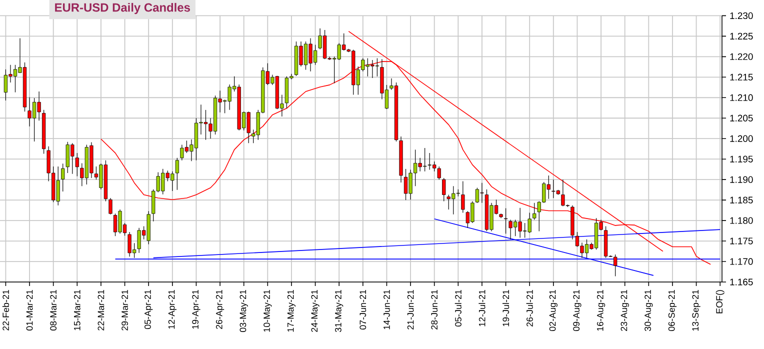 The height and width of the screenshot is (349, 764). What do you see at coordinates (577, 311) in the screenshot?
I see `x-tick-label: 09-Aug-21` at bounding box center [577, 311].